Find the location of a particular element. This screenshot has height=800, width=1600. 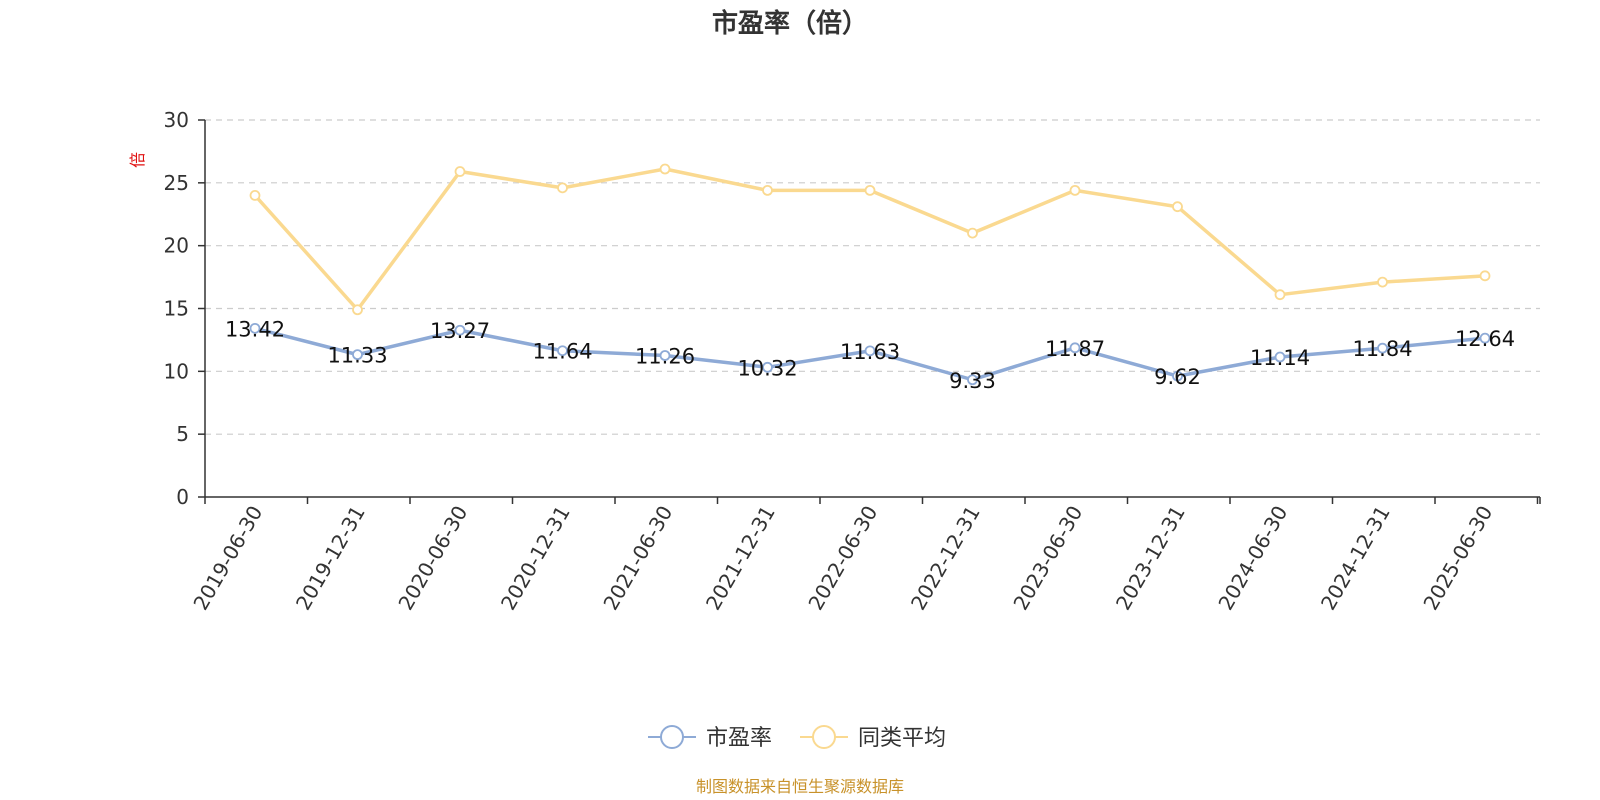

data-label: 11.84 is located at coordinates (1382, 349).